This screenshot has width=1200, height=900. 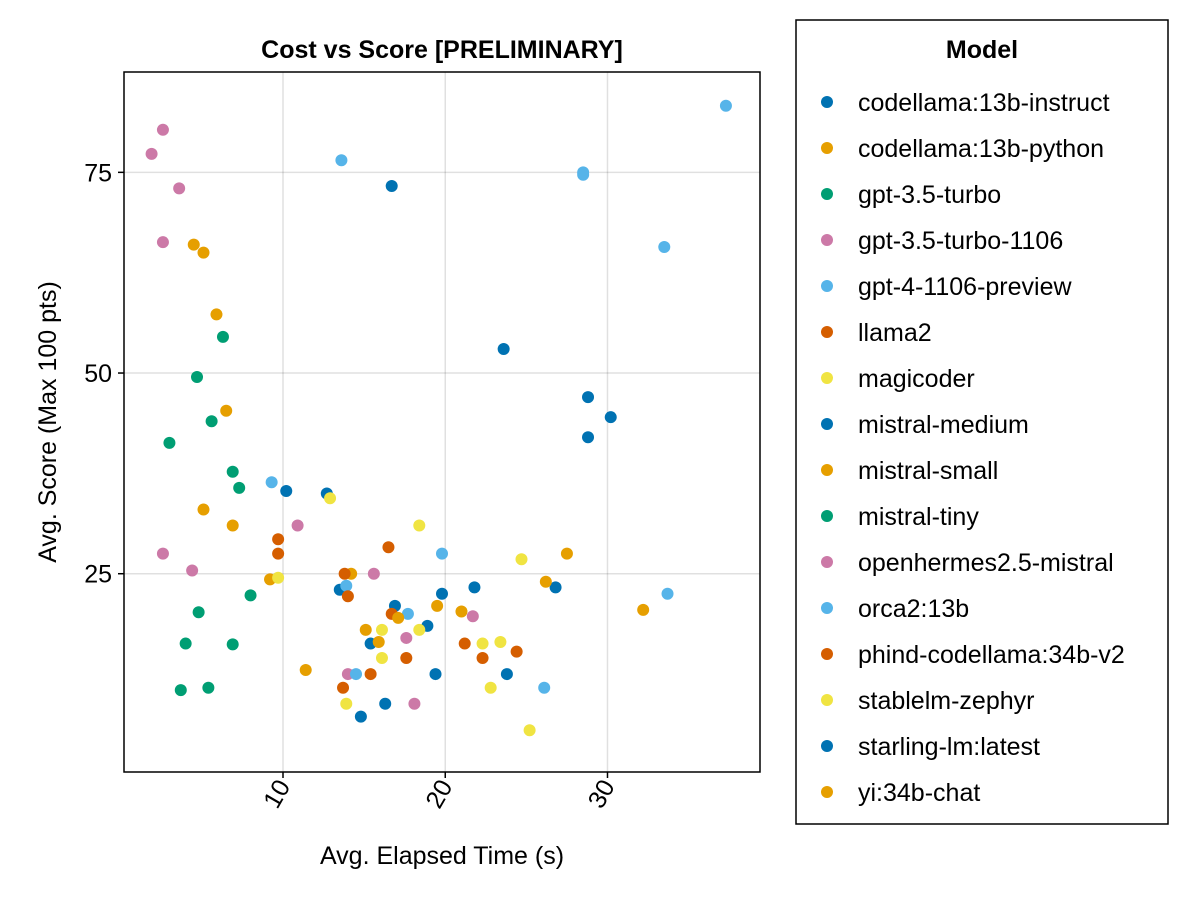 What do you see at coordinates (981, 149) in the screenshot?
I see `legend-label: codellama:13b-python` at bounding box center [981, 149].